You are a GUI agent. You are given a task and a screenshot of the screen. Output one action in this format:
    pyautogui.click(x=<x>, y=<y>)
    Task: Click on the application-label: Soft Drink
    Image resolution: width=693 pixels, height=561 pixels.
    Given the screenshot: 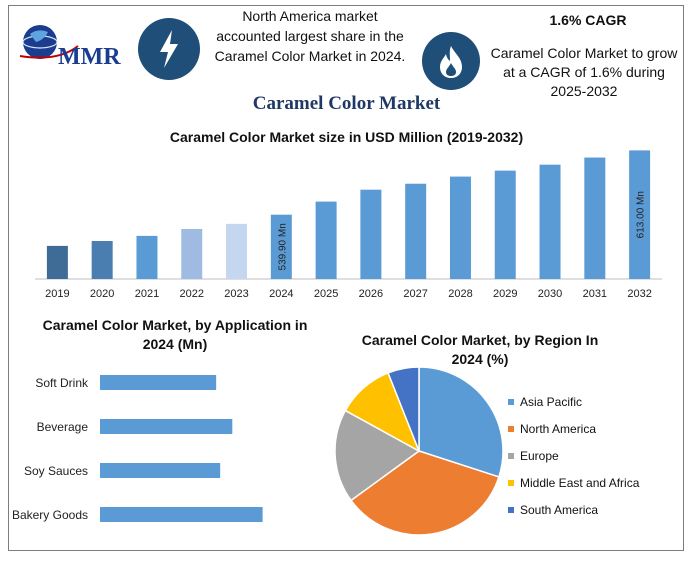 What is the action you would take?
    pyautogui.click(x=62, y=383)
    